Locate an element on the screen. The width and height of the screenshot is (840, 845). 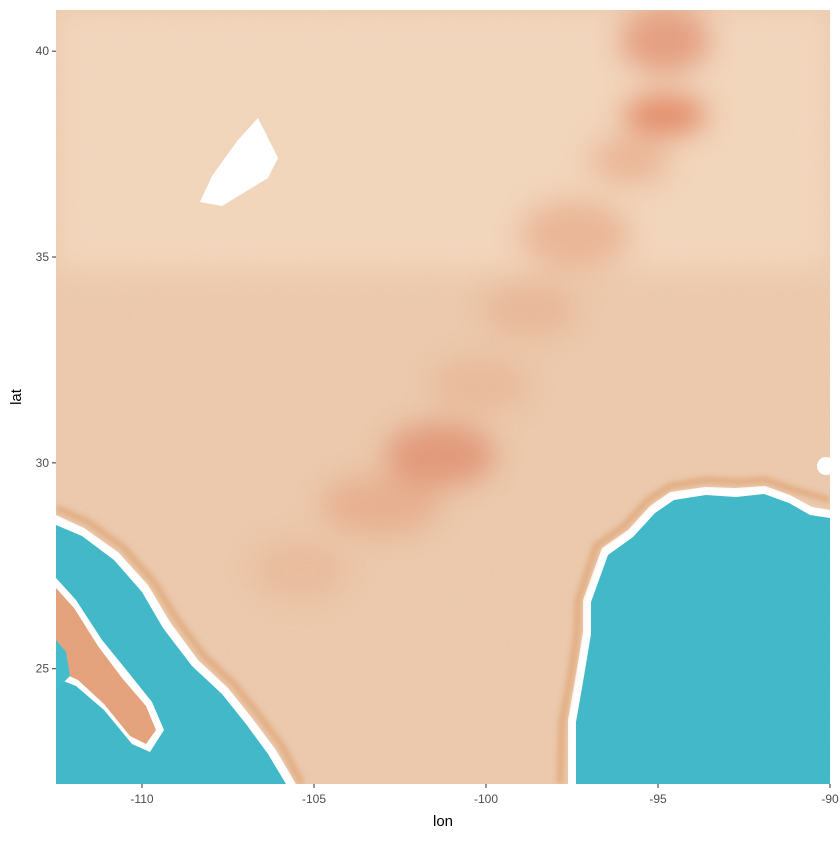
lake-patch is located at coordinates (239, 162).